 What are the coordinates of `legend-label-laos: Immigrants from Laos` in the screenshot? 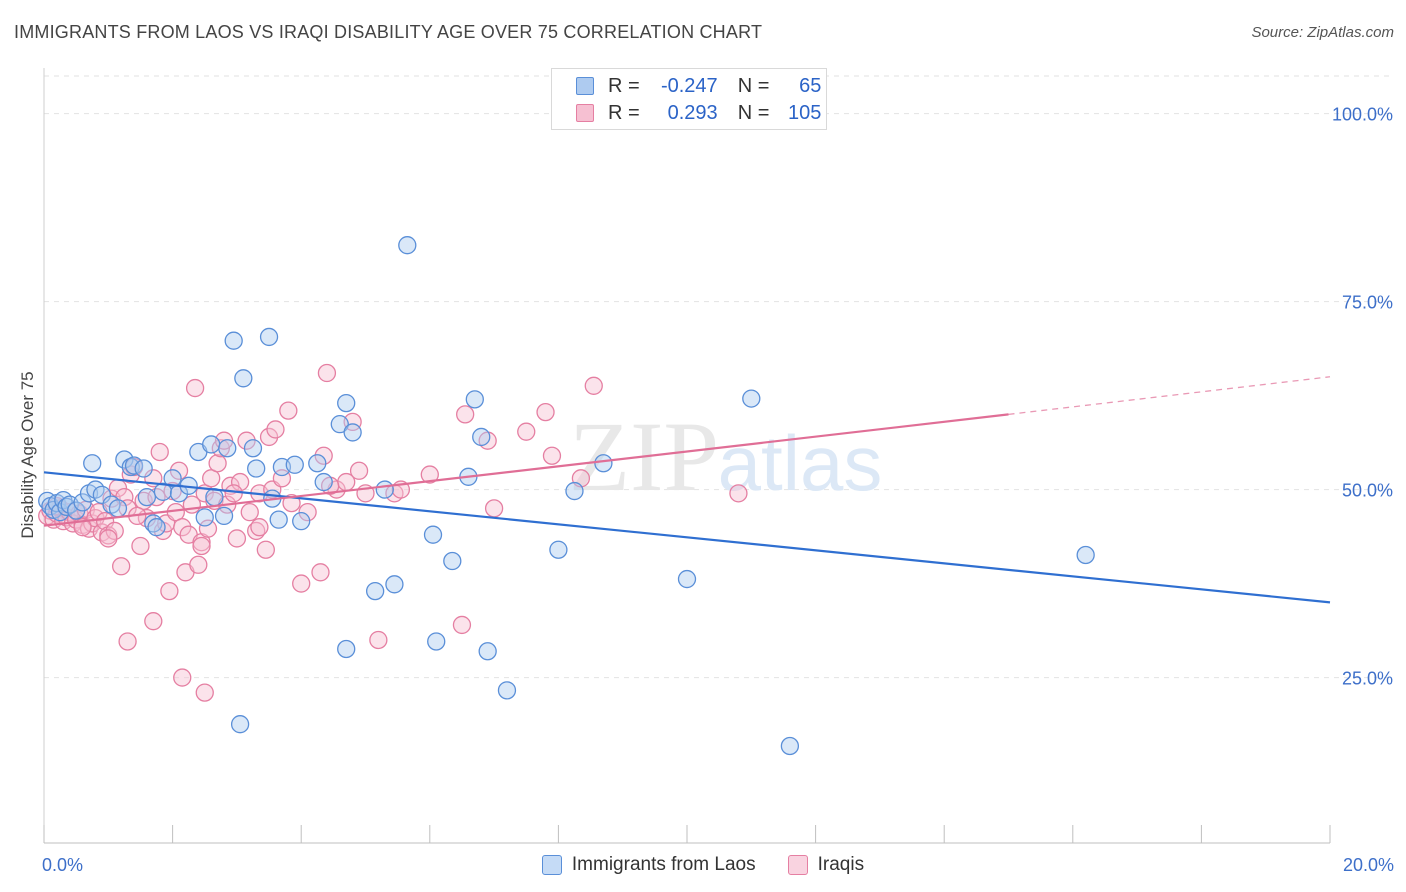 It's located at (663, 864).